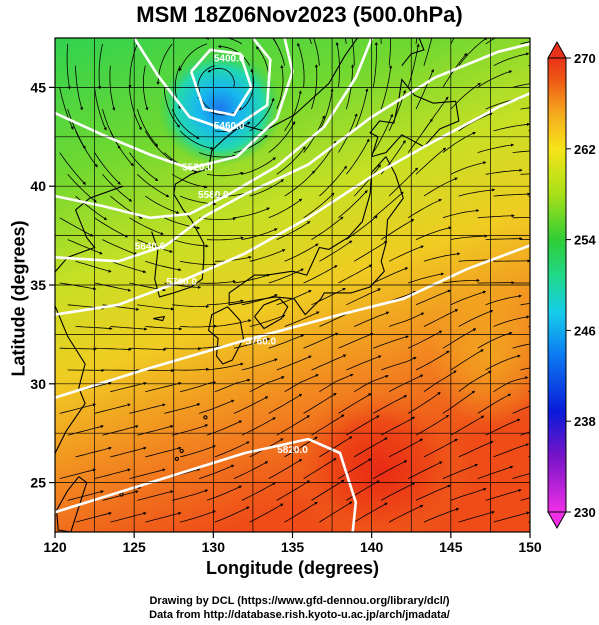  I want to click on x-tick-label: 120, so click(55, 547).